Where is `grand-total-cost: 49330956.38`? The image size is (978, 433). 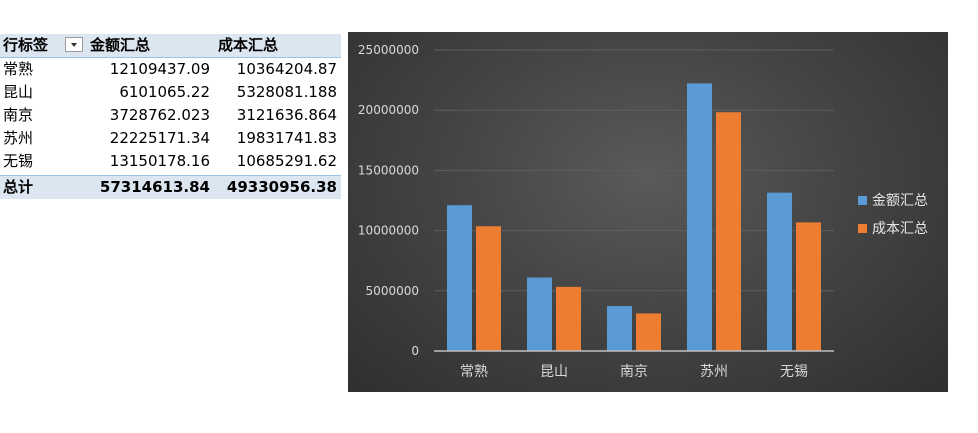
grand-total-cost: 49330956.38 is located at coordinates (281, 187).